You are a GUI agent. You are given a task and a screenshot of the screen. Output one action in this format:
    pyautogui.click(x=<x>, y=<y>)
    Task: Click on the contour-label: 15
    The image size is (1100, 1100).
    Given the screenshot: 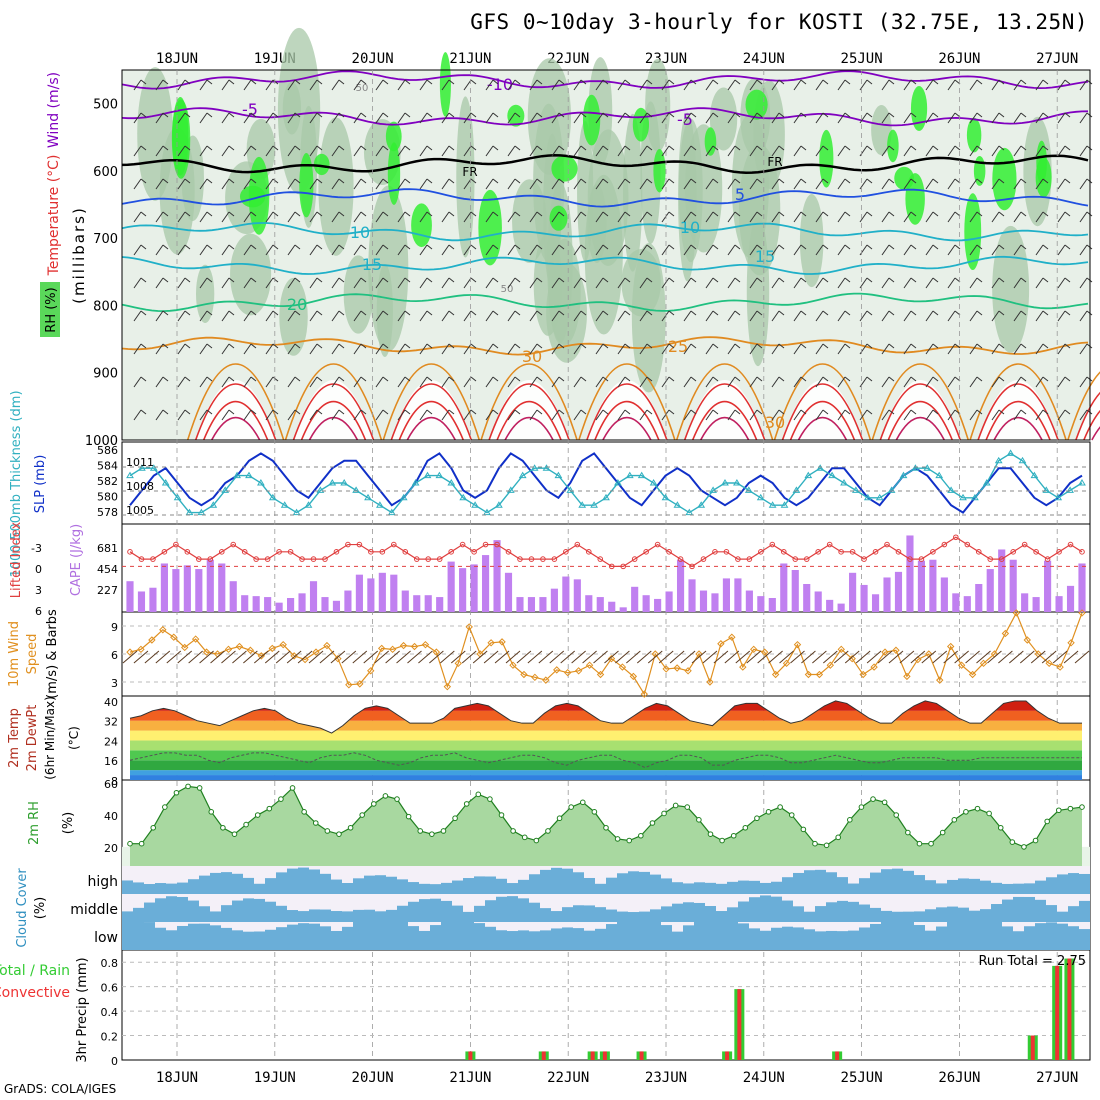 What is the action you would take?
    pyautogui.click(x=372, y=264)
    